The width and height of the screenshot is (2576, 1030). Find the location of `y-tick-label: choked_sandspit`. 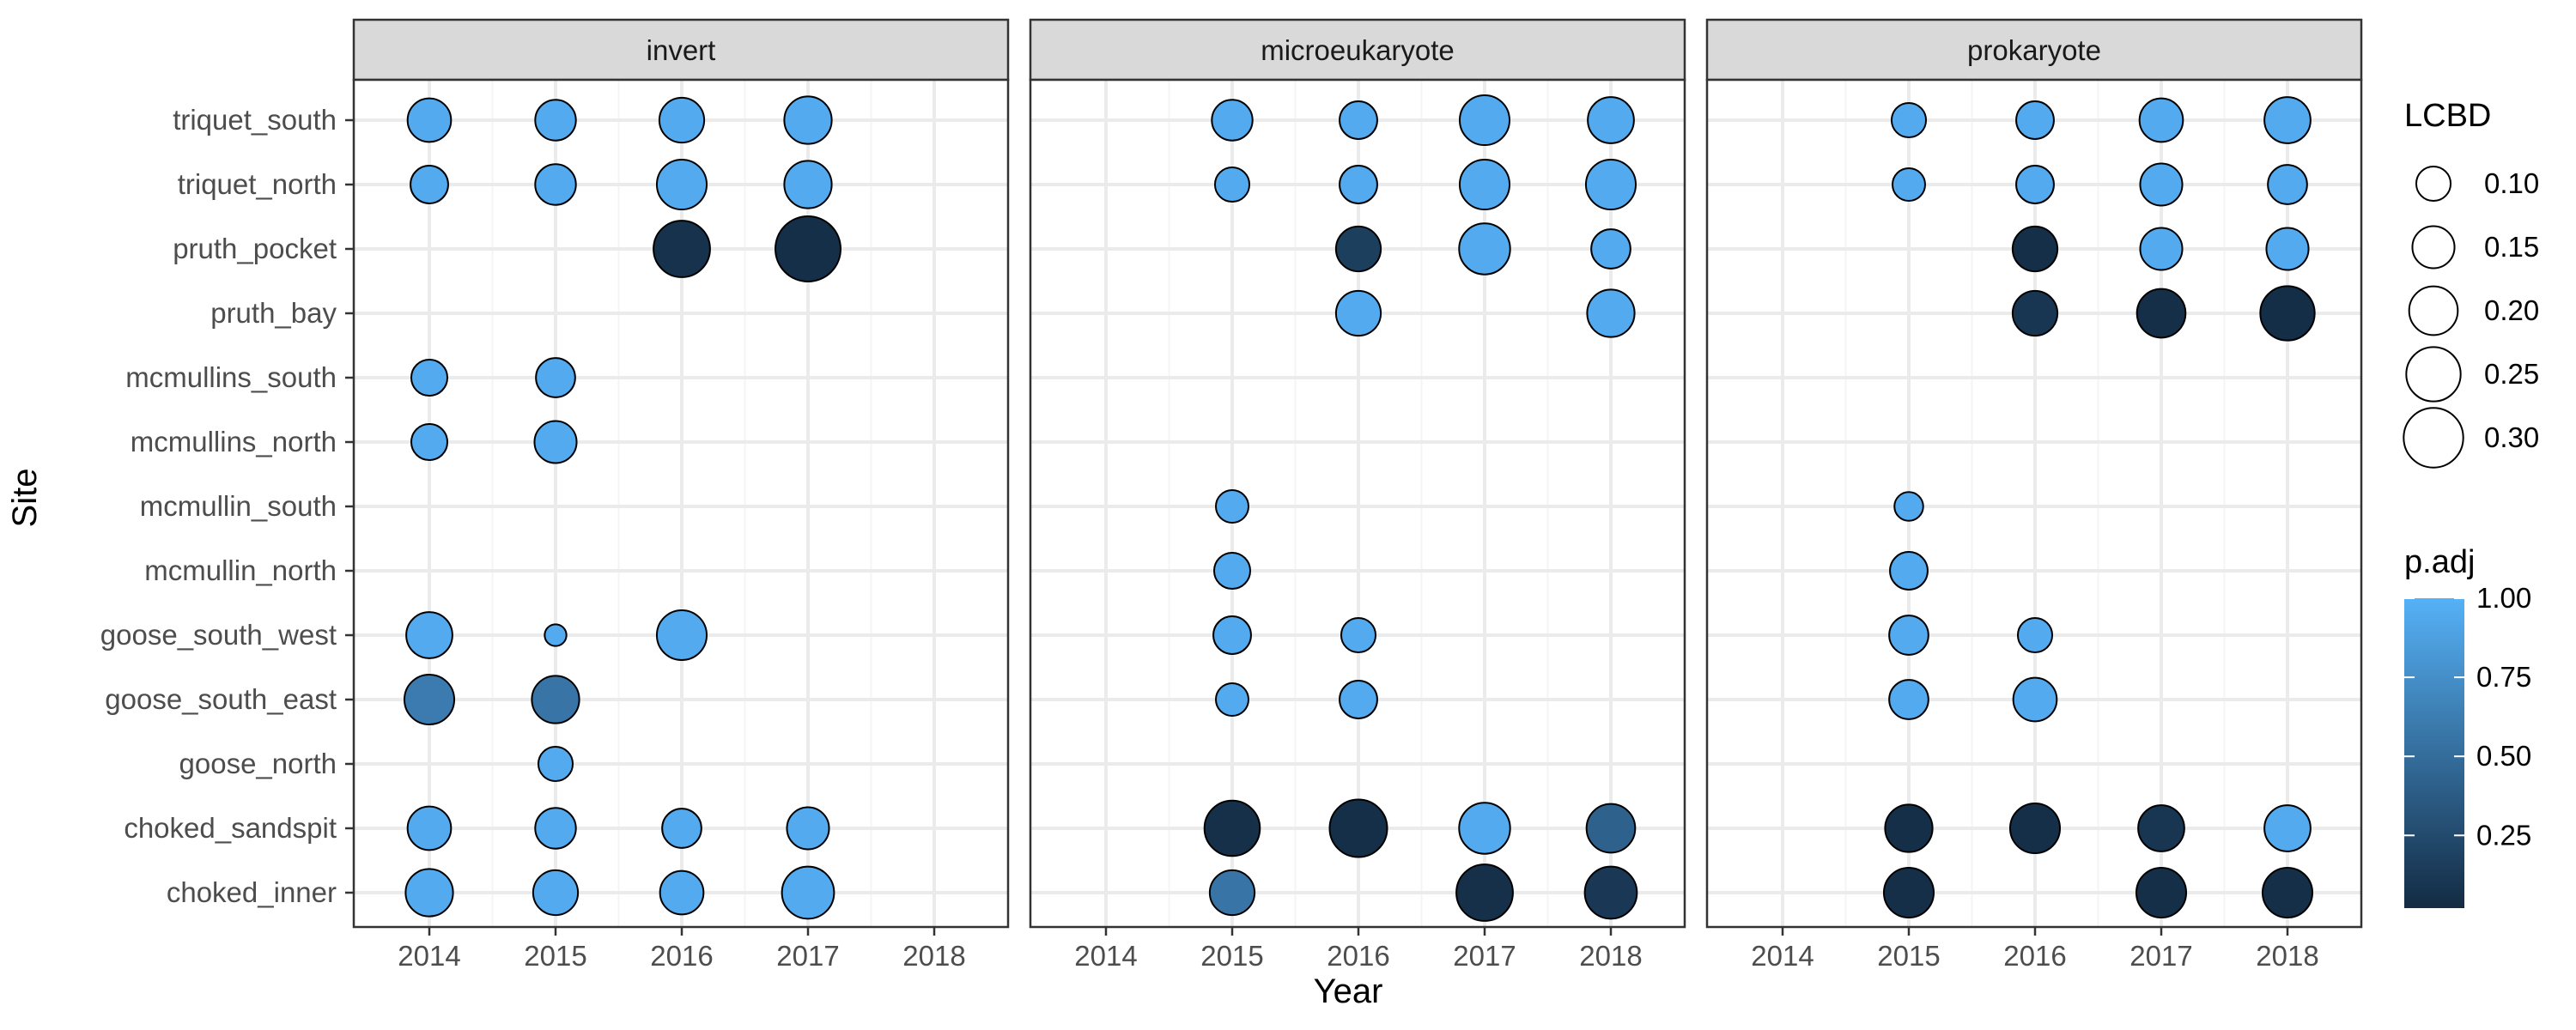

y-tick-label: choked_sandspit is located at coordinates (230, 828).